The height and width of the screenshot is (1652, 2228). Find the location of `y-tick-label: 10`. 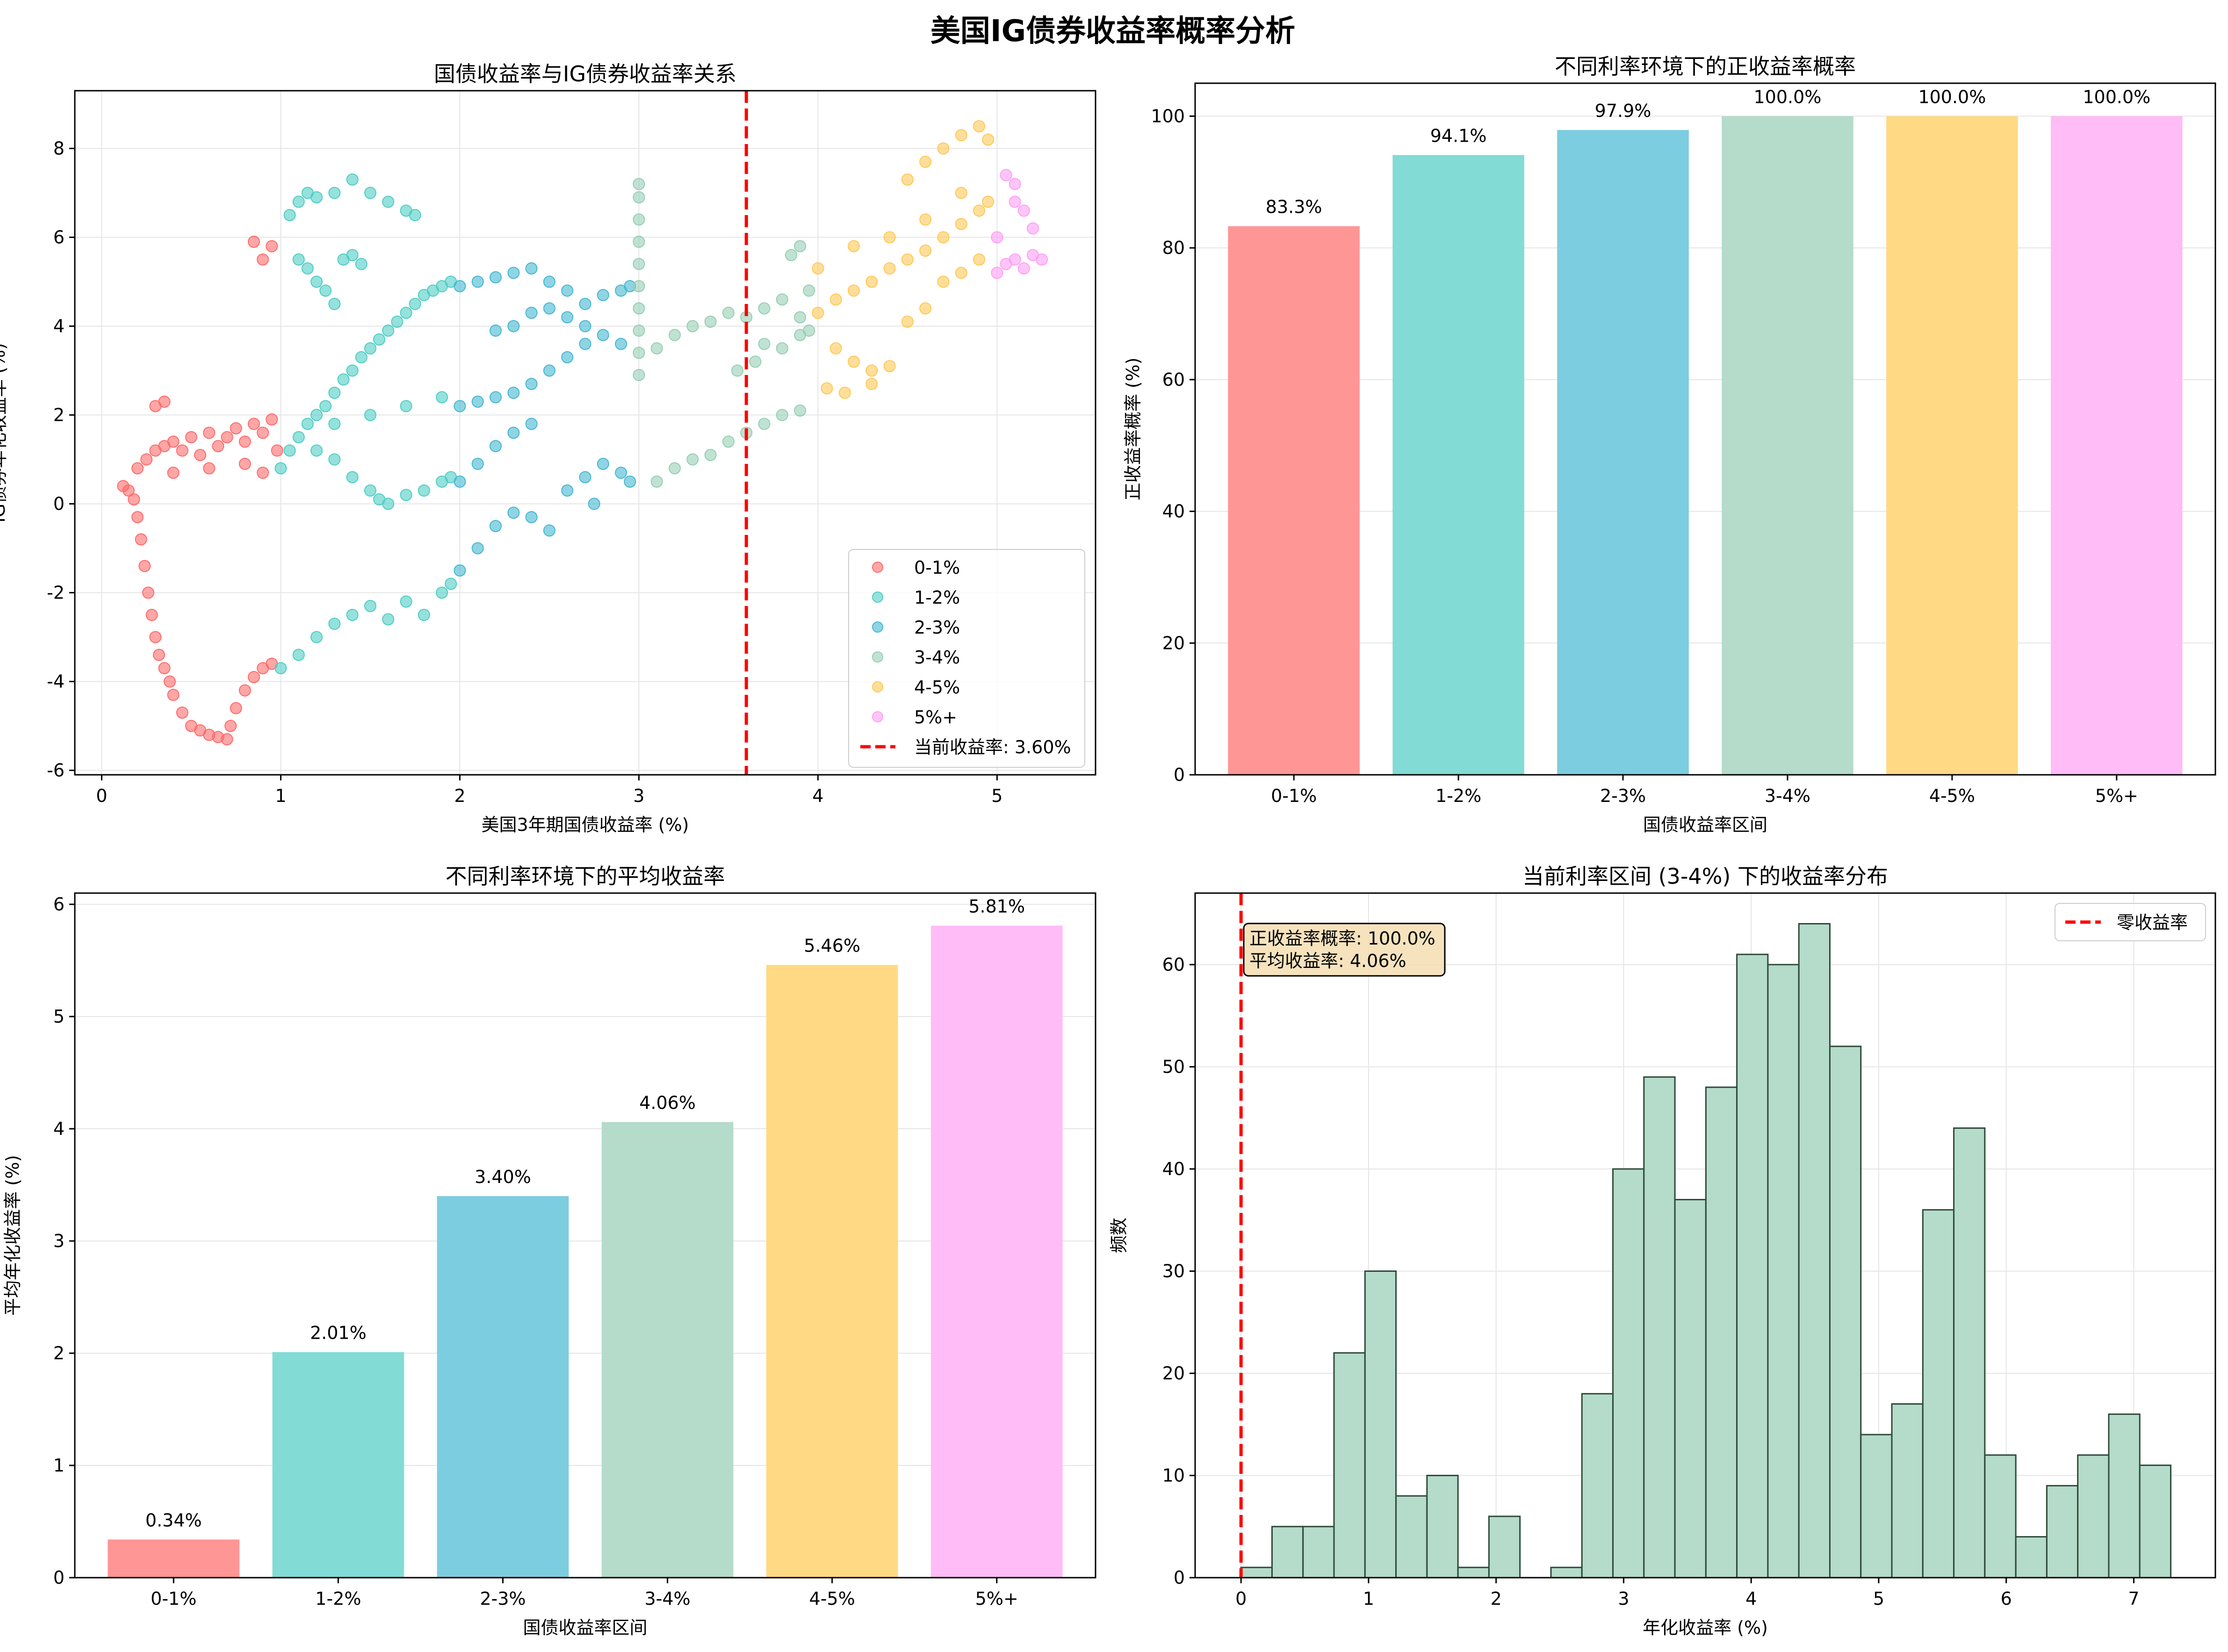

y-tick-label: 10 is located at coordinates (1174, 1475).